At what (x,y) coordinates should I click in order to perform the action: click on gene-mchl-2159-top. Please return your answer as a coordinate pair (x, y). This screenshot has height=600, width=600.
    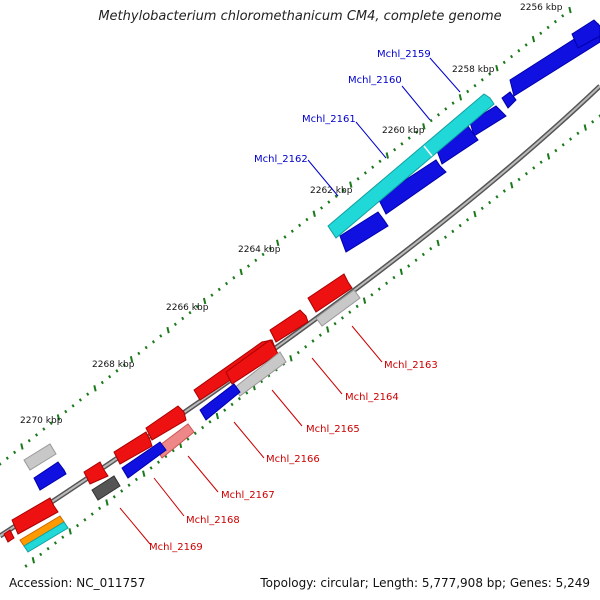
    Looking at the image, I should click on (585, 34).